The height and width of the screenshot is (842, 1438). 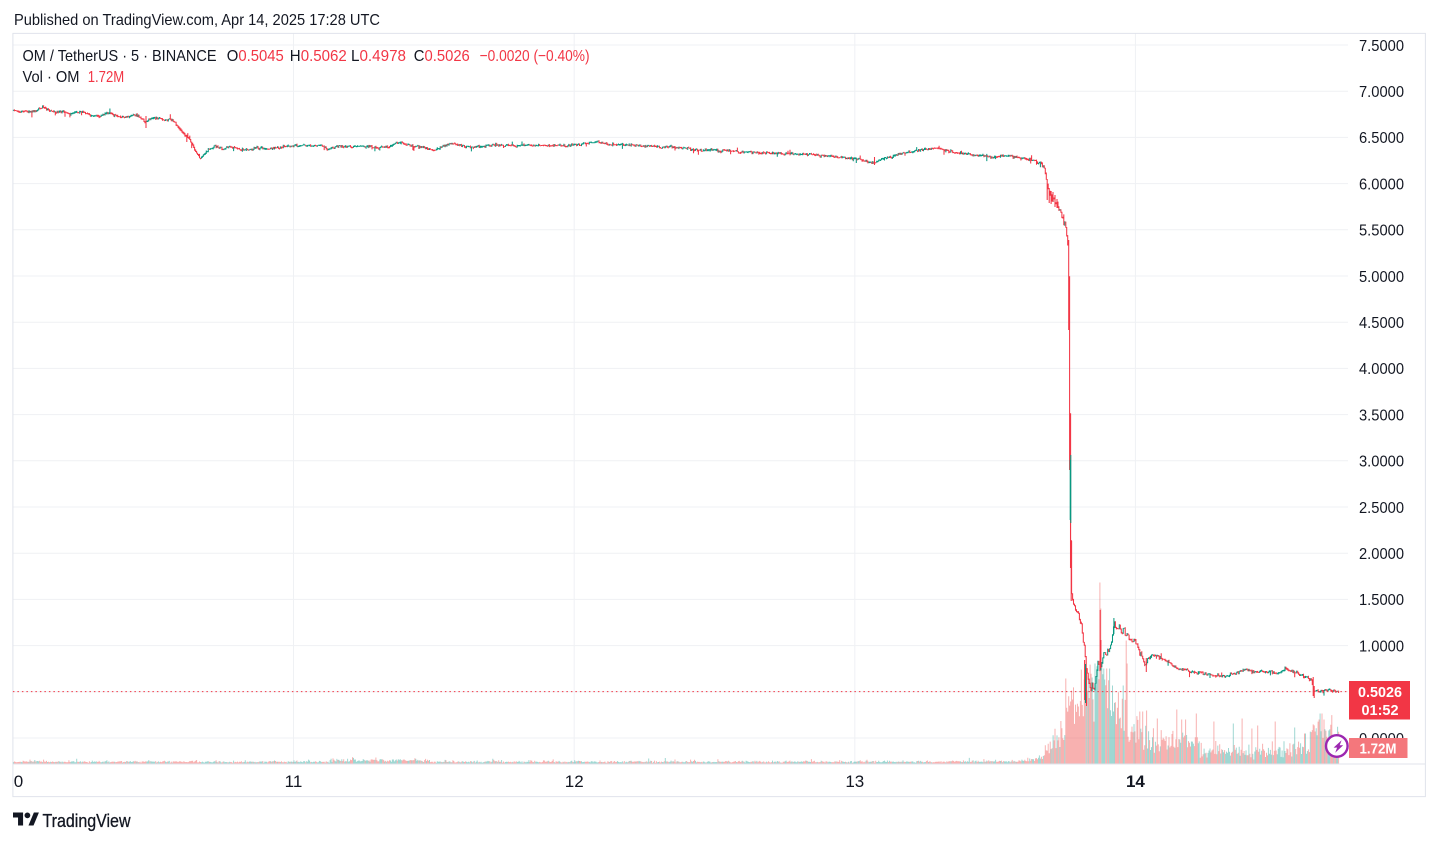 What do you see at coordinates (378, 56) in the screenshot?
I see `svg-text: L0.4978` at bounding box center [378, 56].